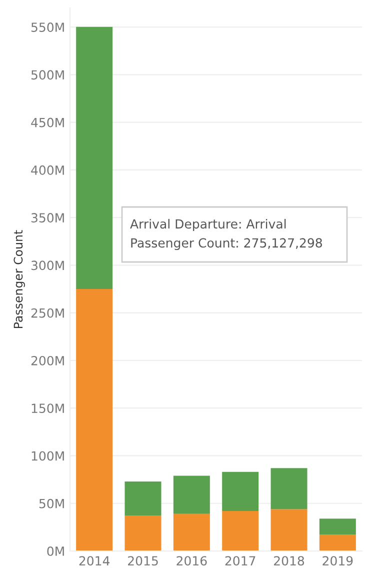 The width and height of the screenshot is (368, 576). What do you see at coordinates (19, 279) in the screenshot?
I see `y-axis-title: Passenger Count` at bounding box center [19, 279].